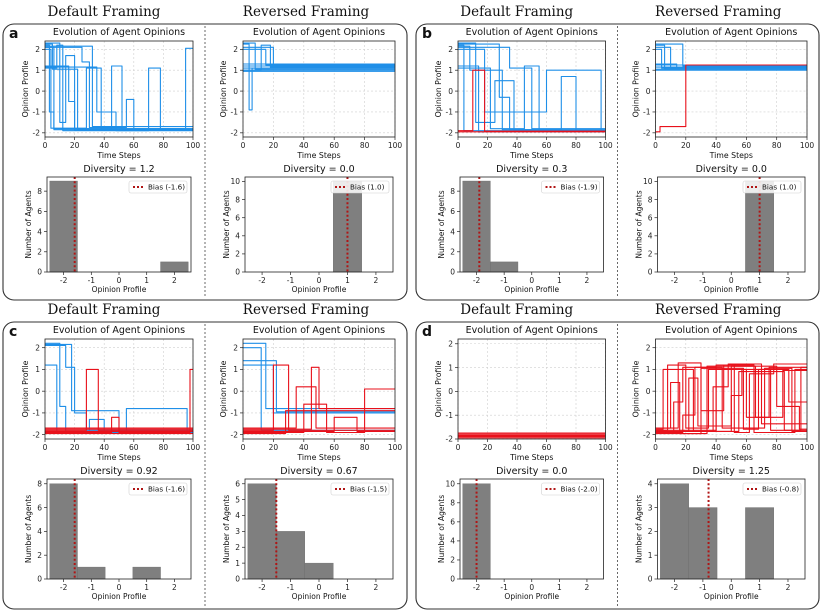 The width and height of the screenshot is (822, 616). I want to click on x-tick-label: 100, so click(807, 145).